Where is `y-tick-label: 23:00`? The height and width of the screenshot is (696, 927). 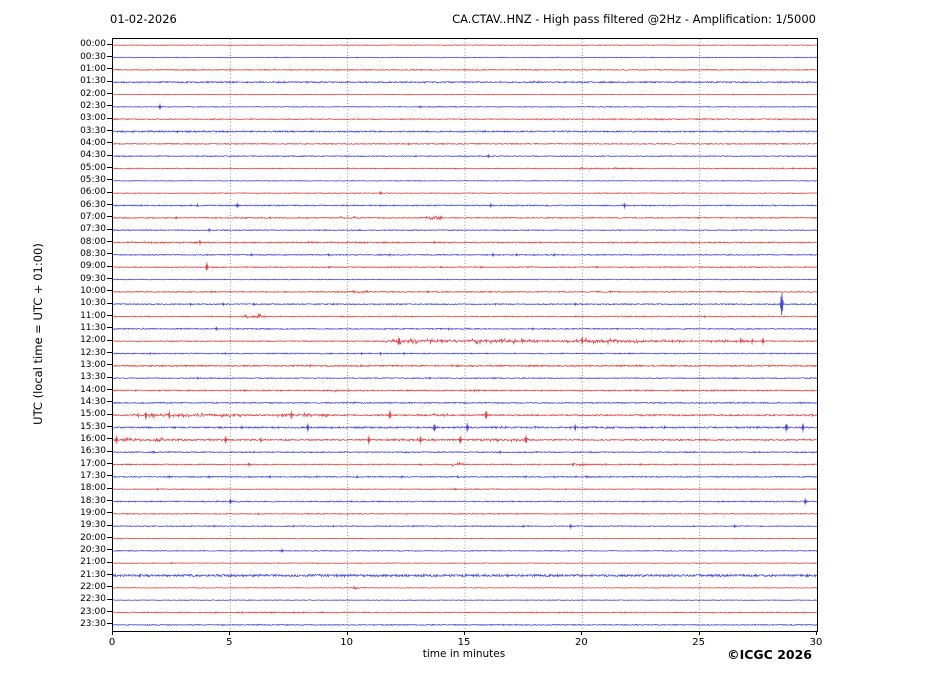 y-tick-label: 23:00 is located at coordinates (93, 611).